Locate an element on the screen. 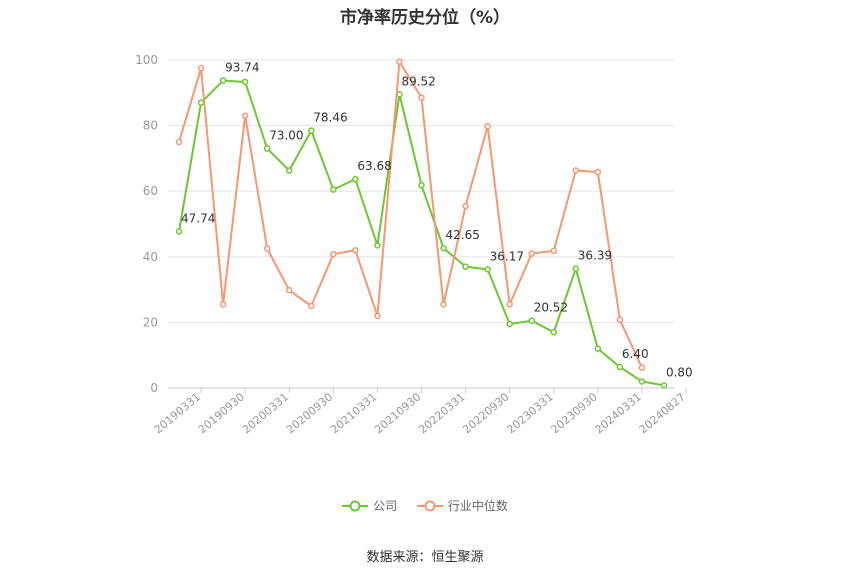 The width and height of the screenshot is (850, 575). y-tick-label: 60 is located at coordinates (150, 191).